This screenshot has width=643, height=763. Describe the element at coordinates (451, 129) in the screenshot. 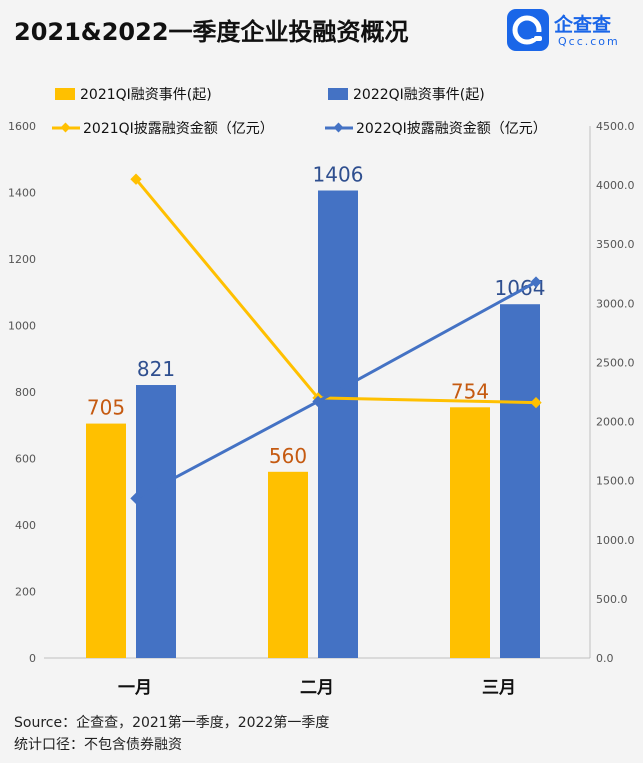

I see `legend-label-line-2022: 2022QI披露融资金额（亿元）` at that location.